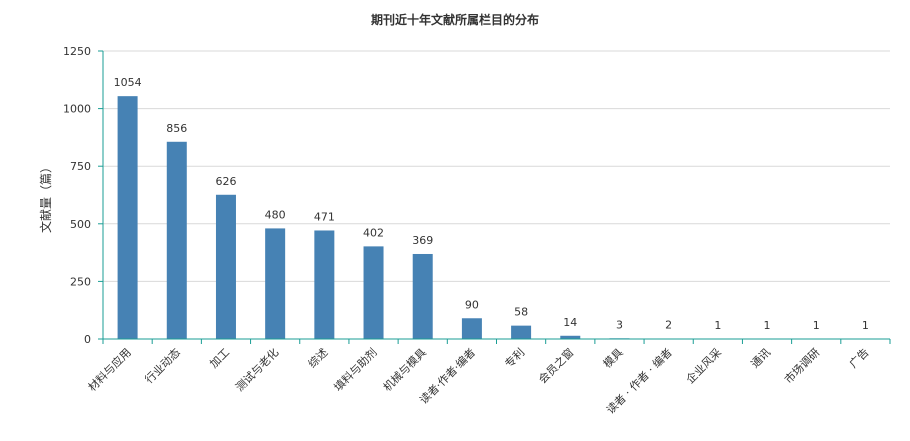 This screenshot has height=441, width=910. Describe the element at coordinates (176, 128) in the screenshot. I see `data-label: 856` at that location.